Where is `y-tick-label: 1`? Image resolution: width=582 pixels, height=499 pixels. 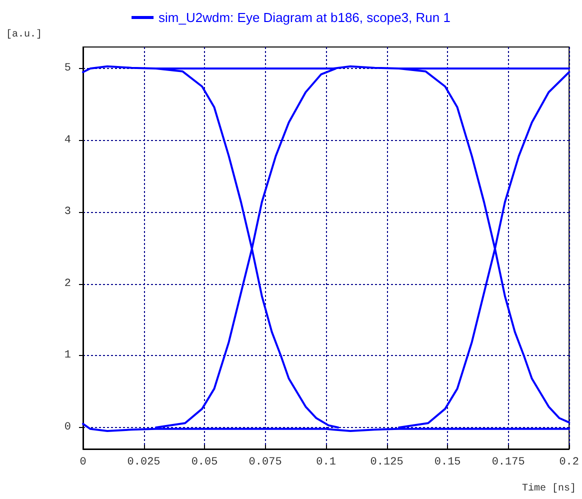 y-tick-label: 1 is located at coordinates (68, 356).